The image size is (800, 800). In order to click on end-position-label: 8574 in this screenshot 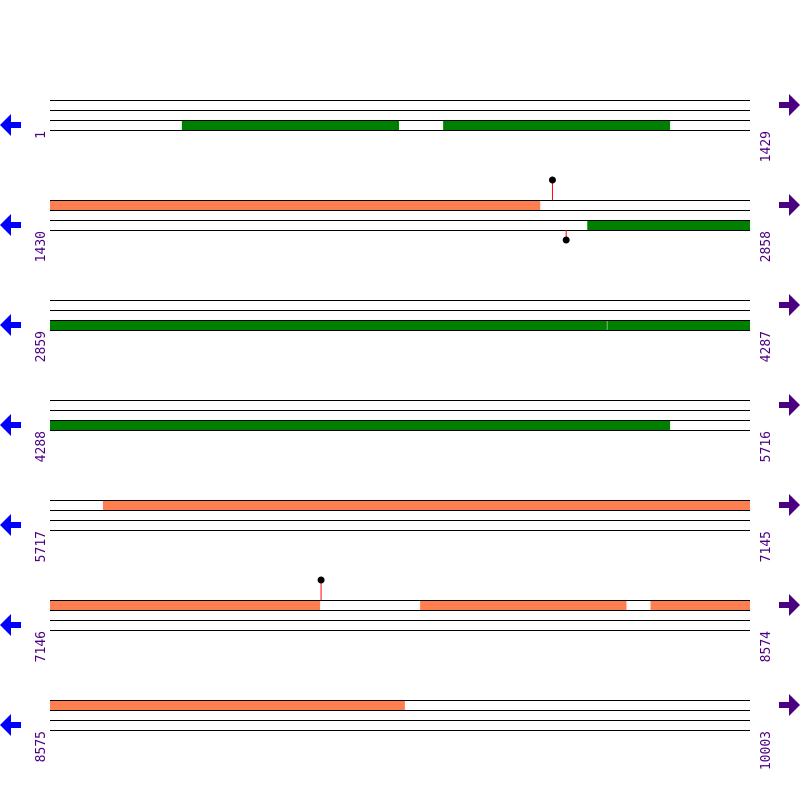, I will do `click(766, 646)`.